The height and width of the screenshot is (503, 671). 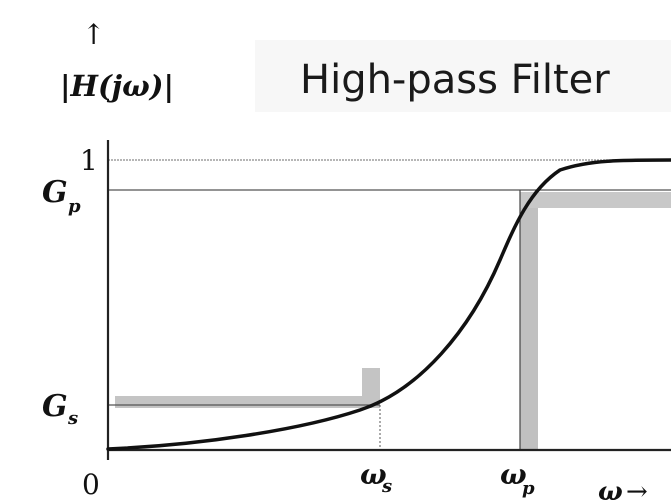 What do you see at coordinates (55, 192) in the screenshot?
I see `gp-symbol: G` at bounding box center [55, 192].